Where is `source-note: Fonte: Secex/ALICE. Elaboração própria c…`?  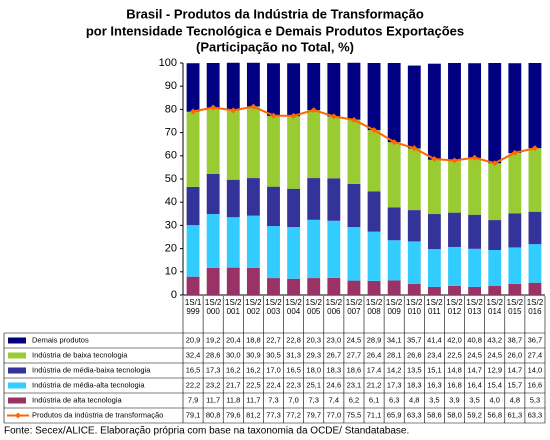
source-note: Fonte: Secex/ALICE. Elaboração própria c… is located at coordinates (206, 431).